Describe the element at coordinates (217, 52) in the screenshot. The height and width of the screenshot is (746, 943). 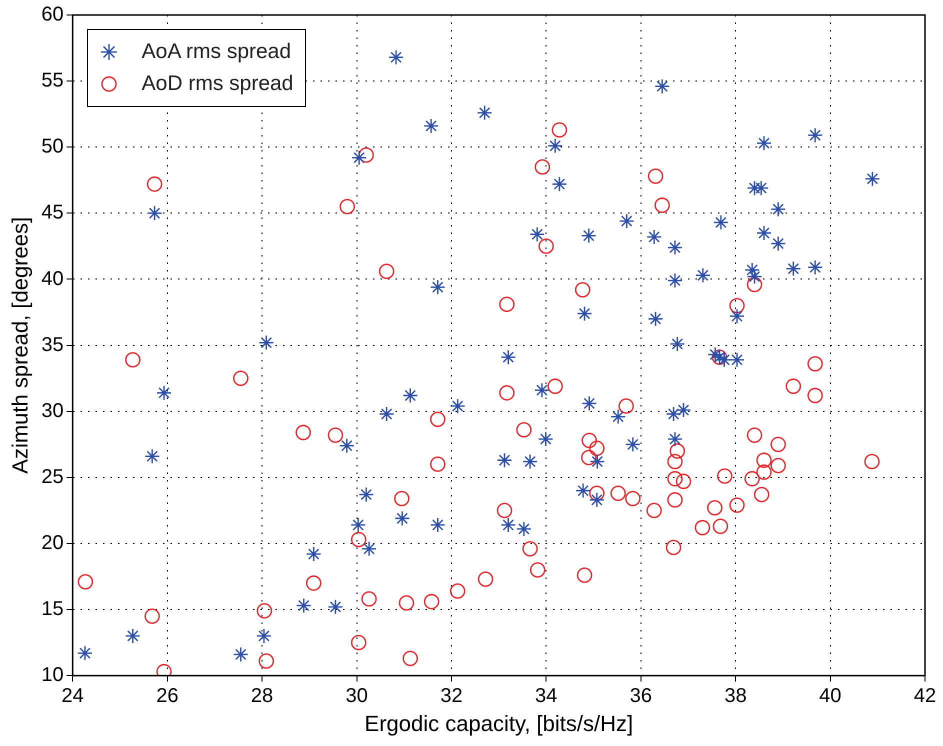
I see `legend-label: AoA rms spread` at that location.